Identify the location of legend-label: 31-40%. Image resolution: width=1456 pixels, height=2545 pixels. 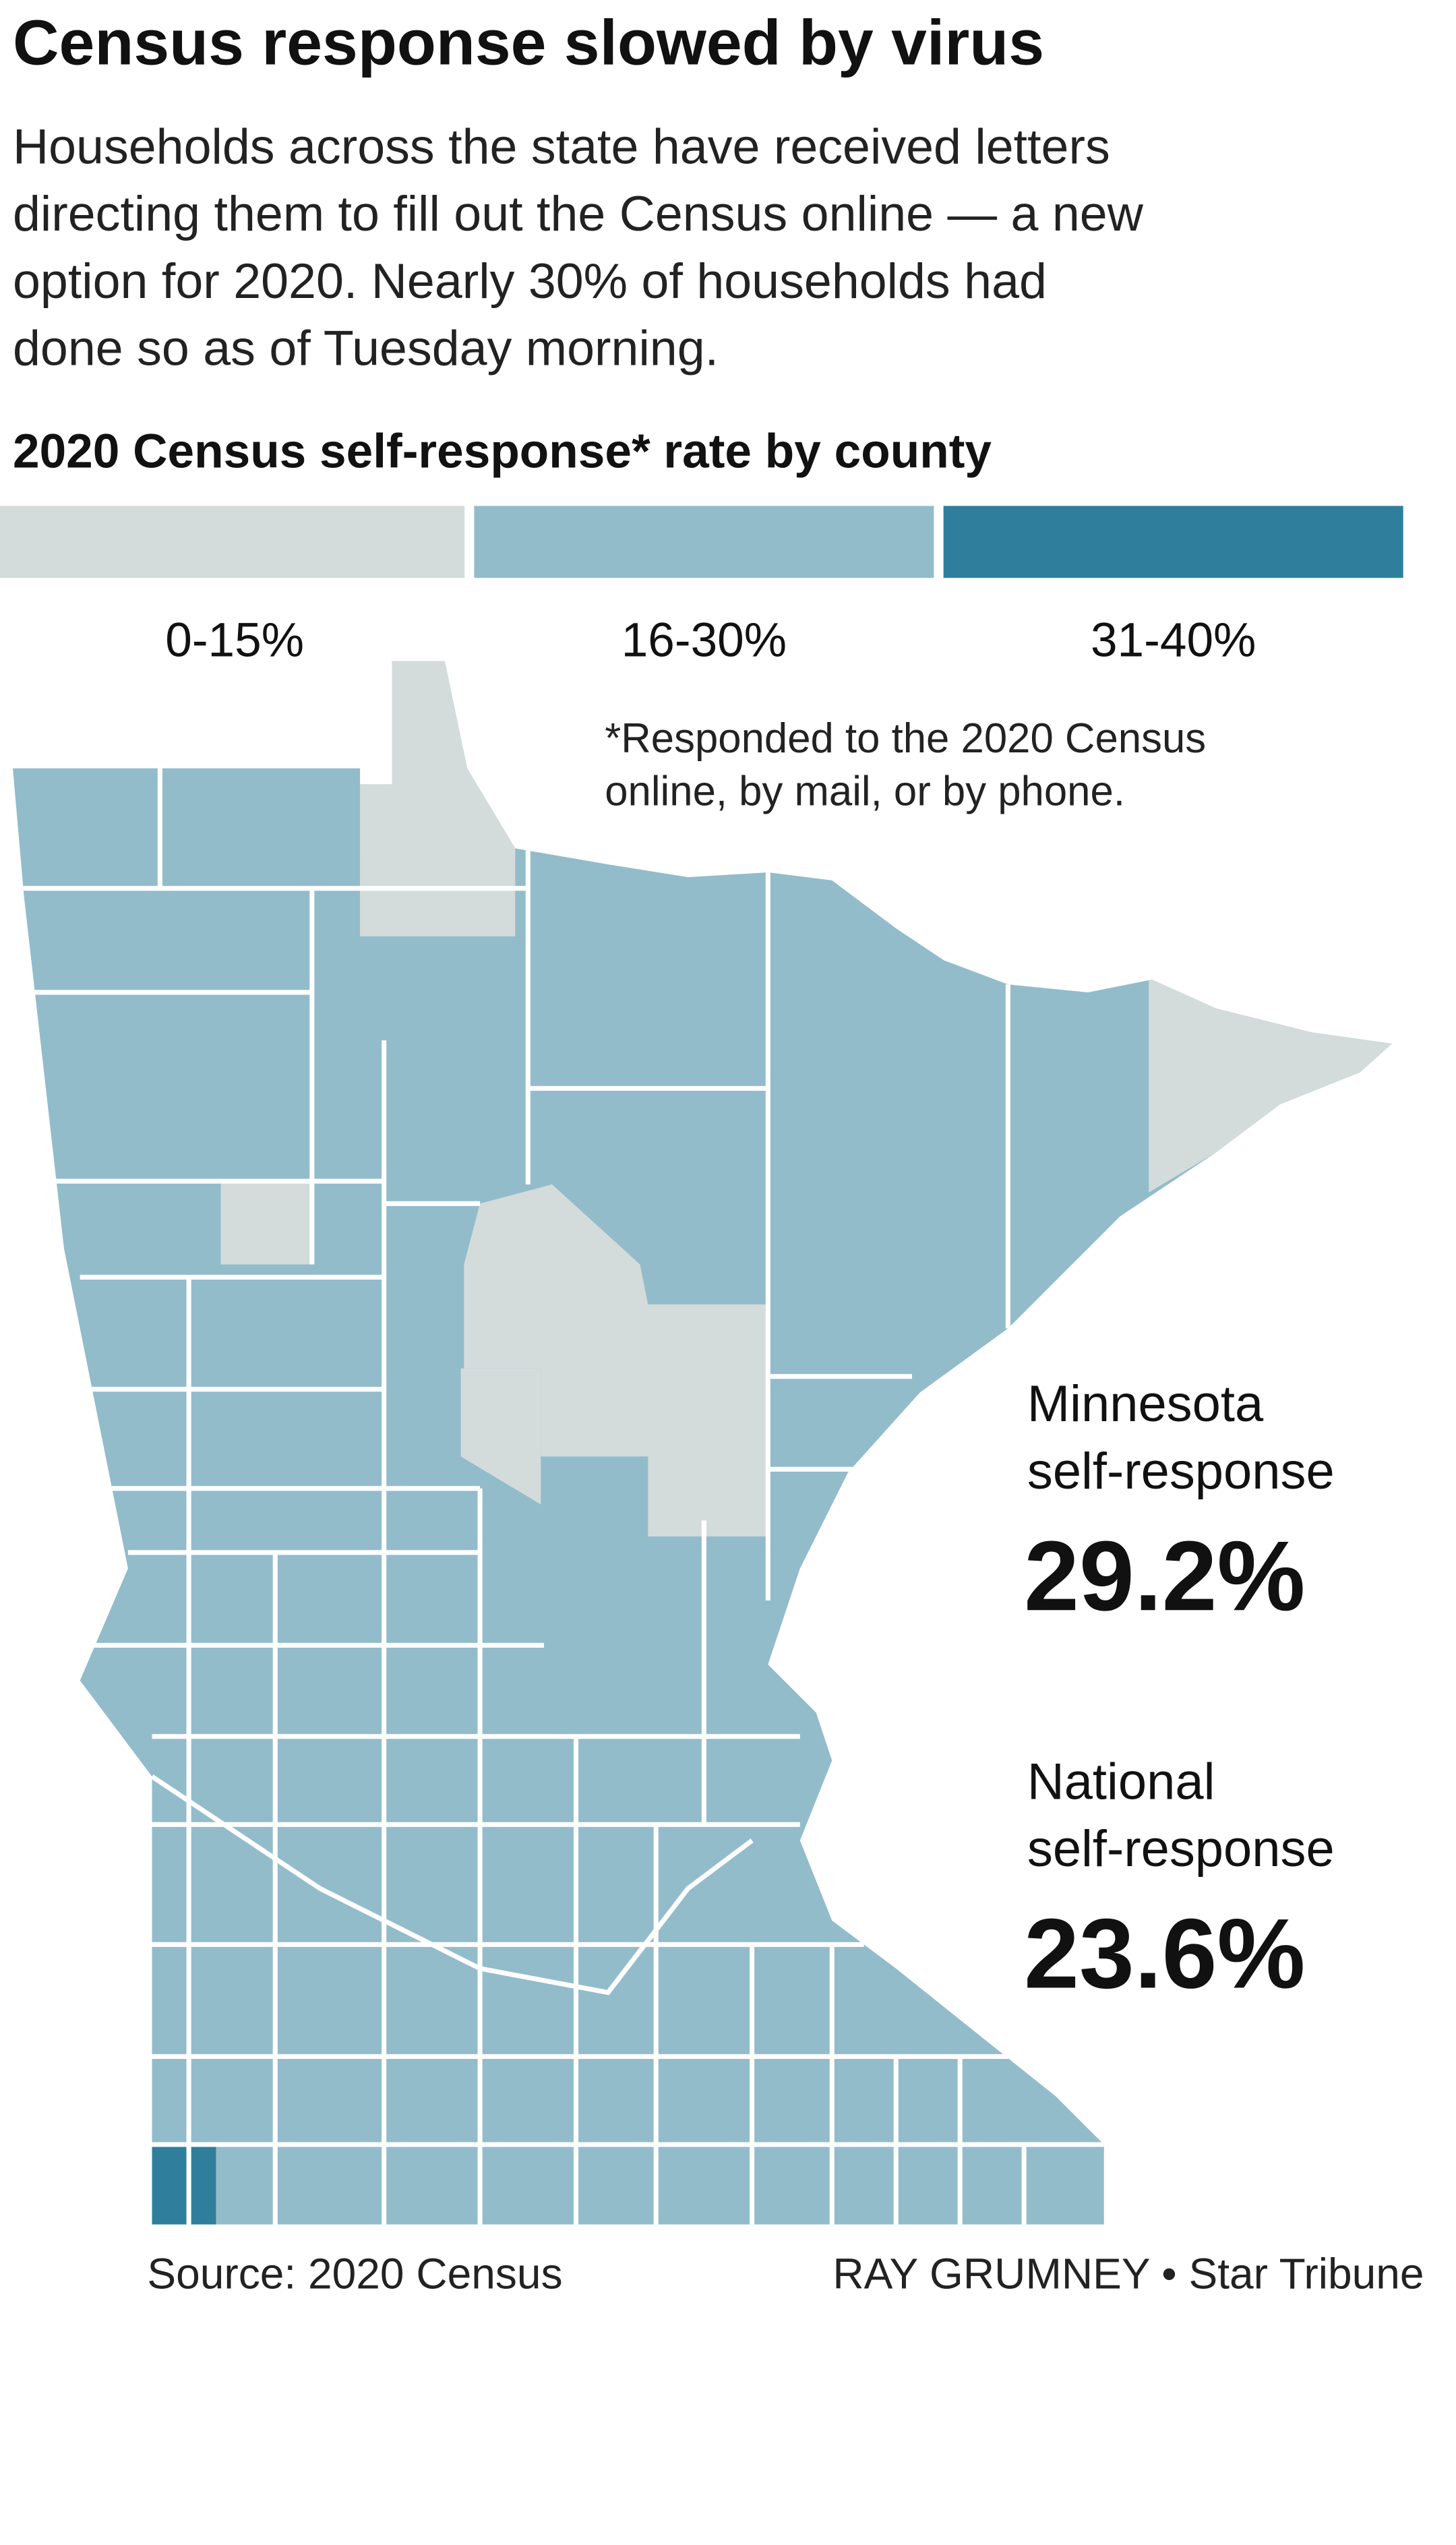
(1173, 640).